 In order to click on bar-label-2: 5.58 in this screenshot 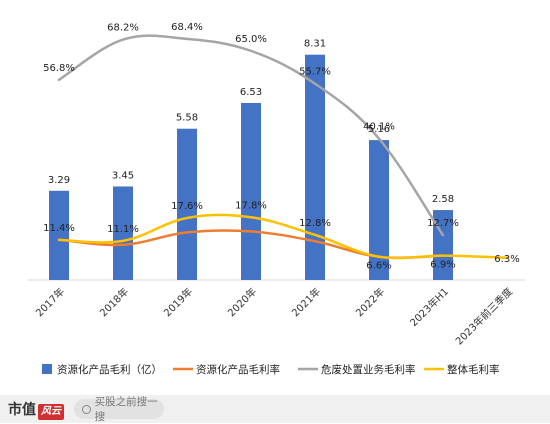, I will do `click(187, 118)`.